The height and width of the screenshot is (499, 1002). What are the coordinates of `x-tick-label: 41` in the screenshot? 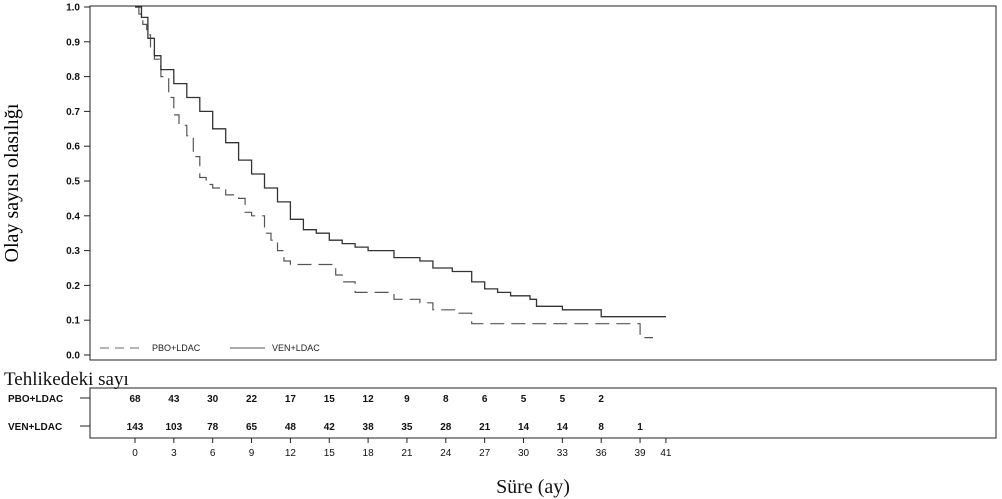 It's located at (666, 453).